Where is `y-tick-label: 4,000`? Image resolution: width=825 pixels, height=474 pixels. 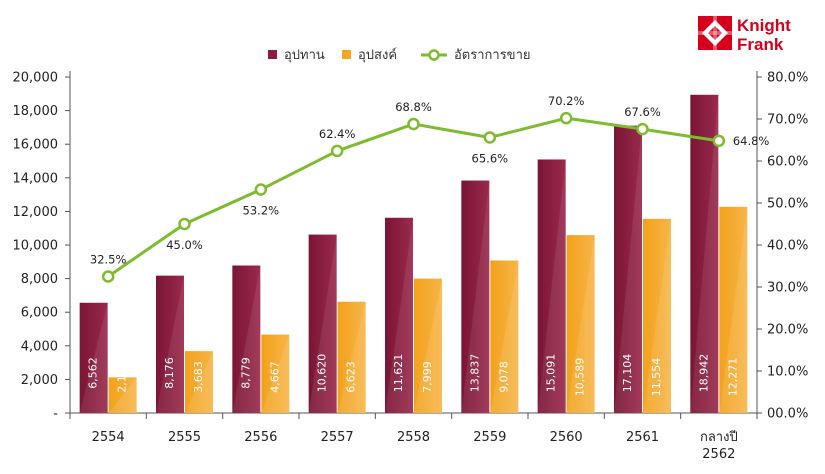 y-tick-label: 4,000 is located at coordinates (39, 346).